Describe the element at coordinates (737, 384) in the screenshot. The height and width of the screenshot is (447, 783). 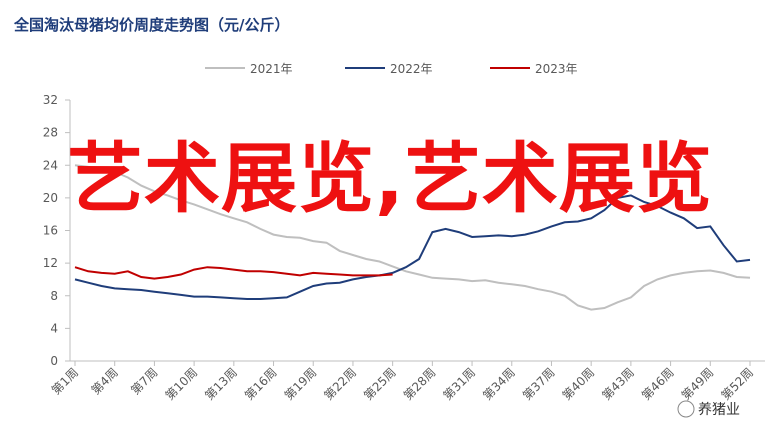
I see `x-tick-label: 第52周` at that location.